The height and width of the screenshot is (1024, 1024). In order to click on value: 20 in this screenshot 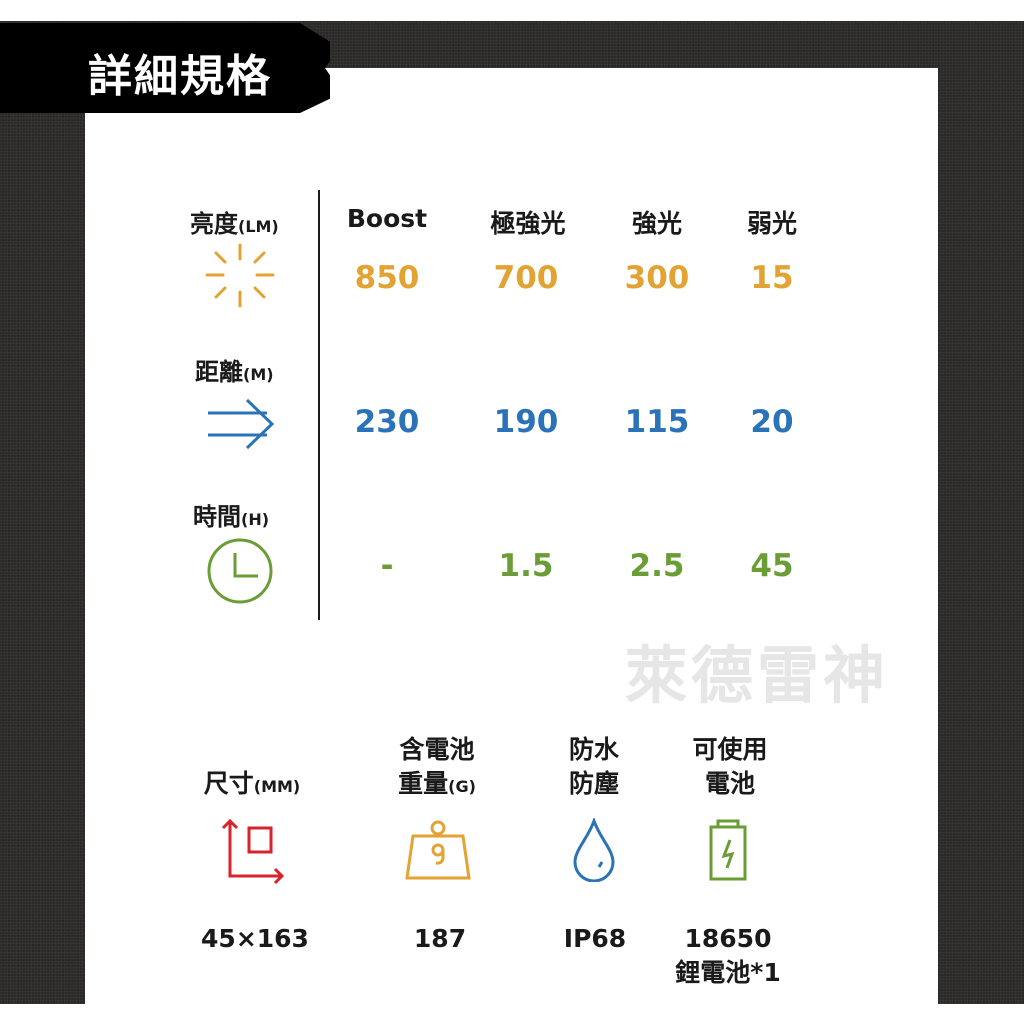, I will do `click(772, 422)`.